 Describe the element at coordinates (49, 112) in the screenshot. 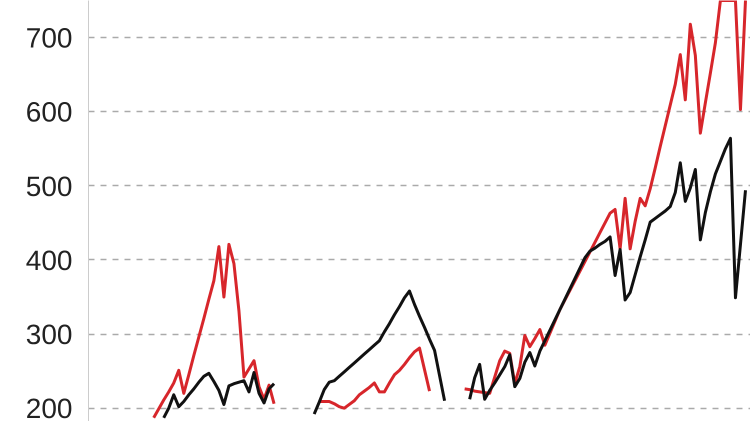

I see `y-tick-label: 600` at that location.